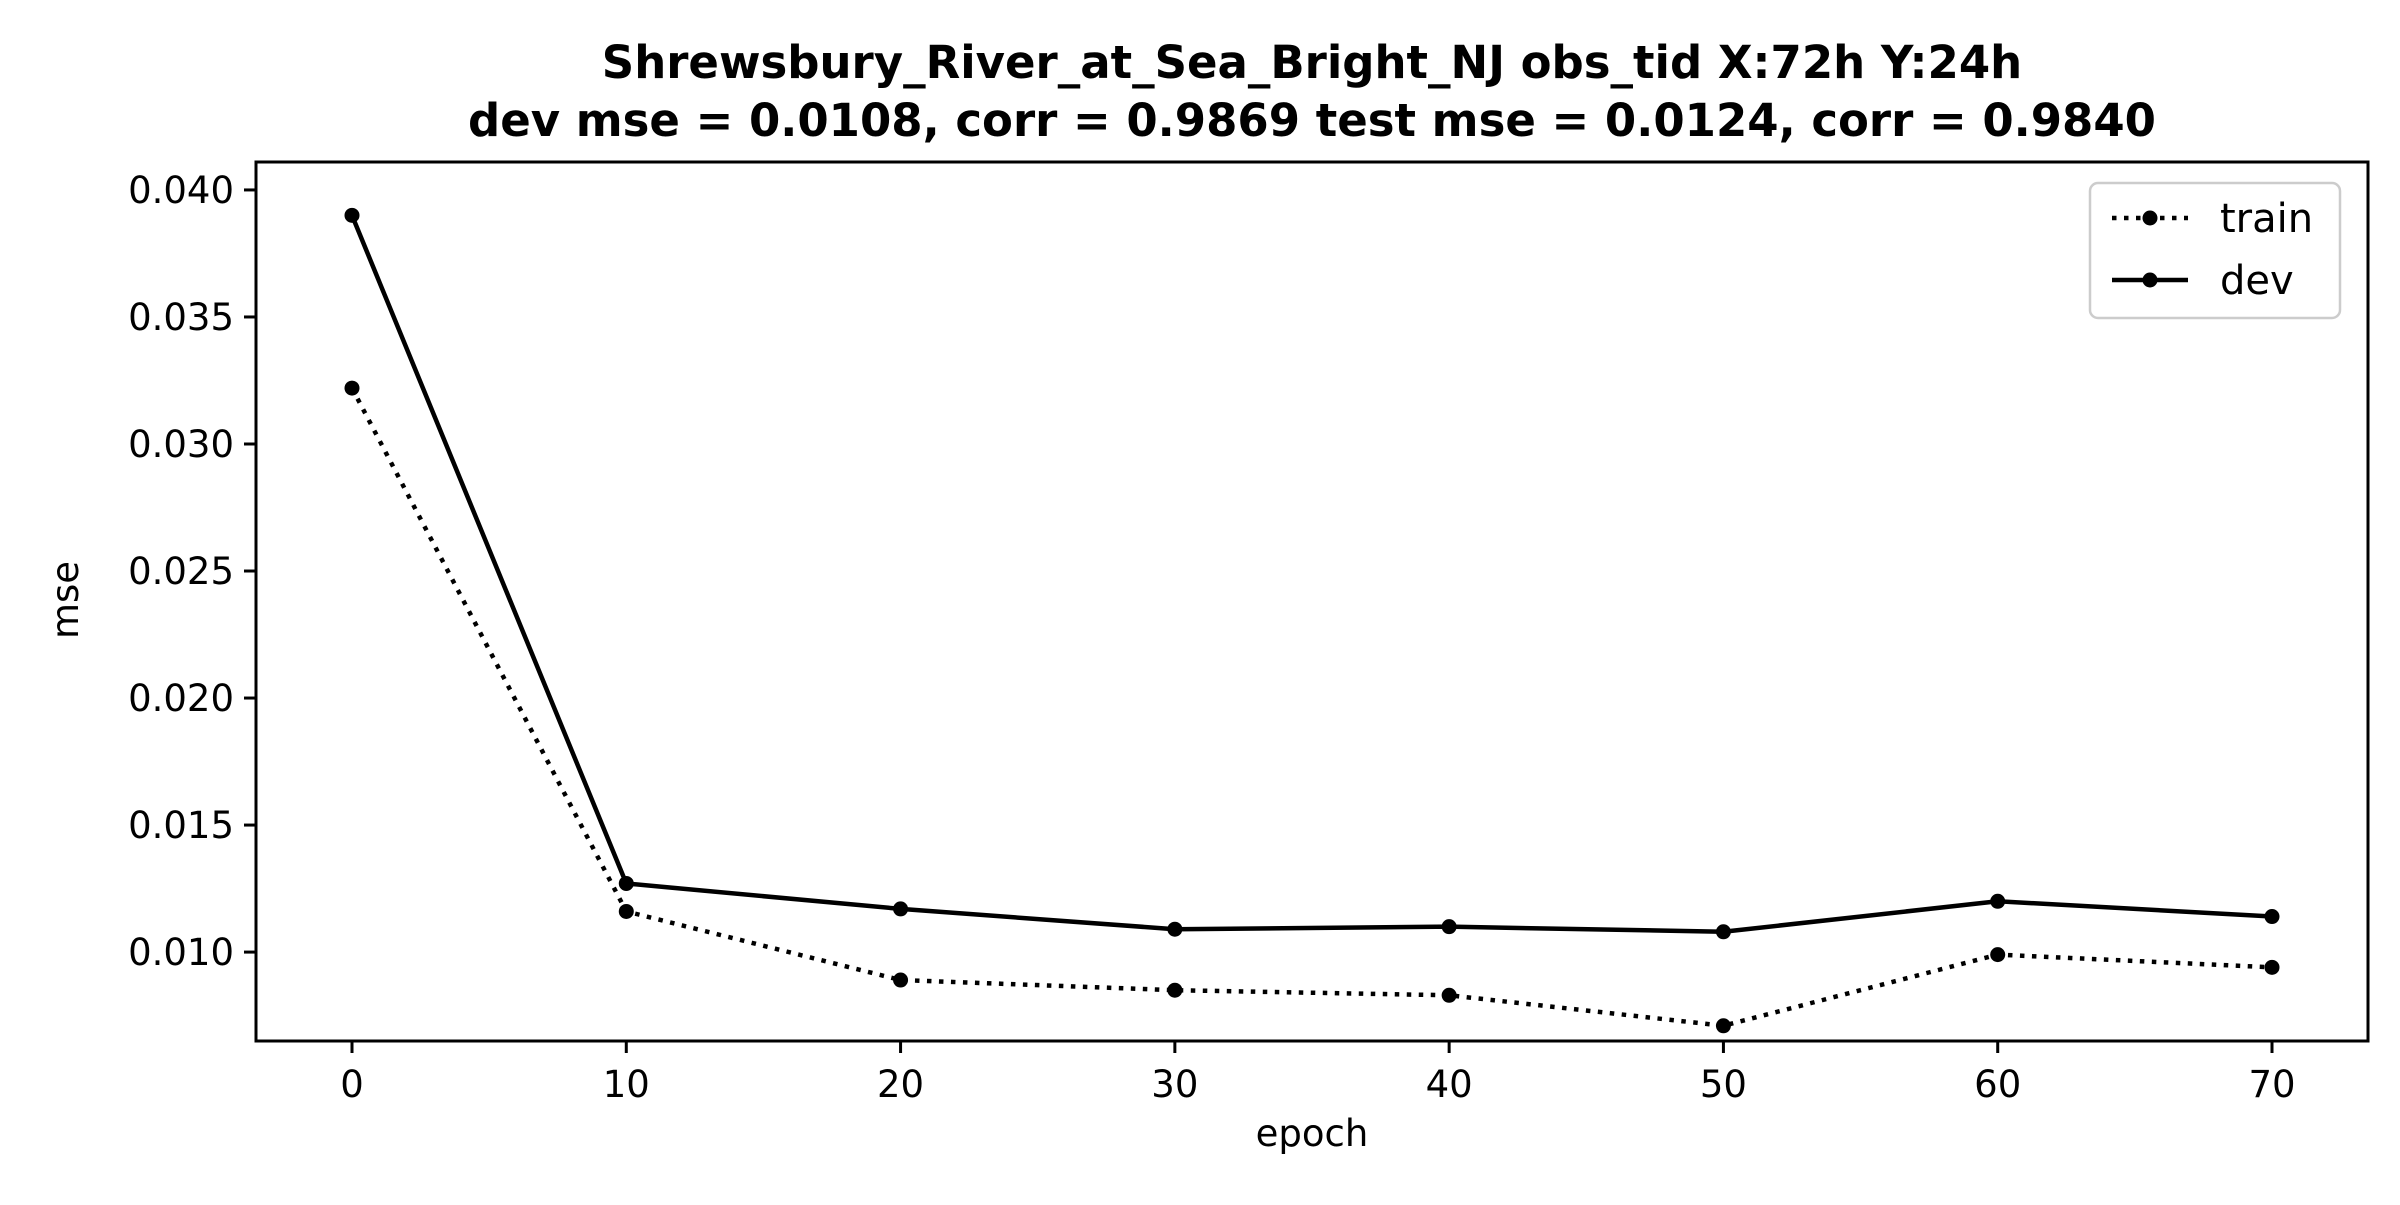 This screenshot has width=2400, height=1205. What do you see at coordinates (65, 600) in the screenshot?
I see `y-axis-label: mse` at bounding box center [65, 600].